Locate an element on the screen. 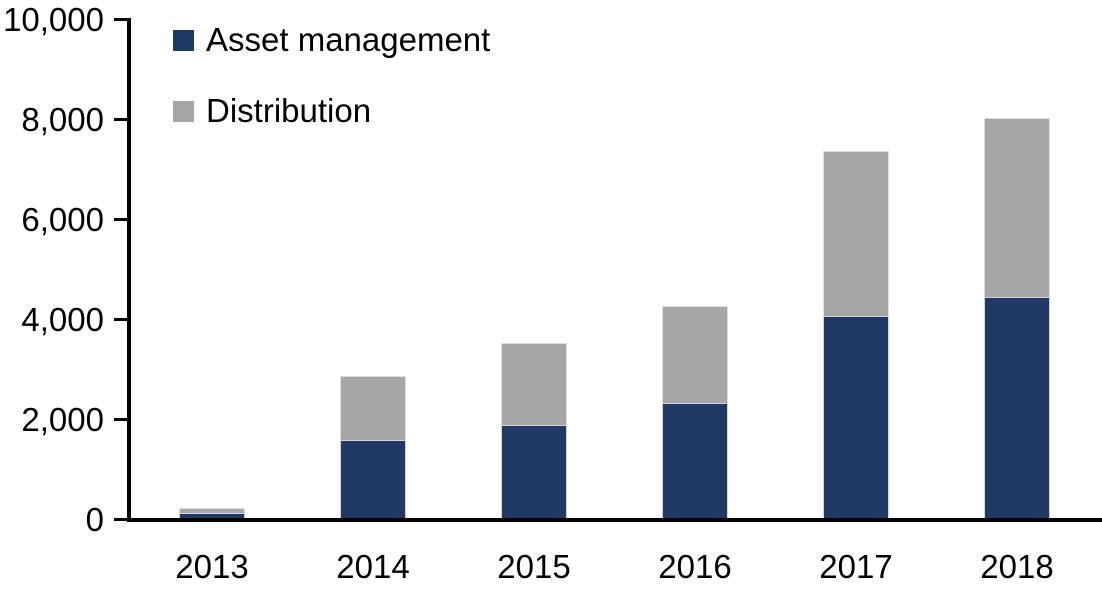  legend-label: Asset management is located at coordinates (348, 39).